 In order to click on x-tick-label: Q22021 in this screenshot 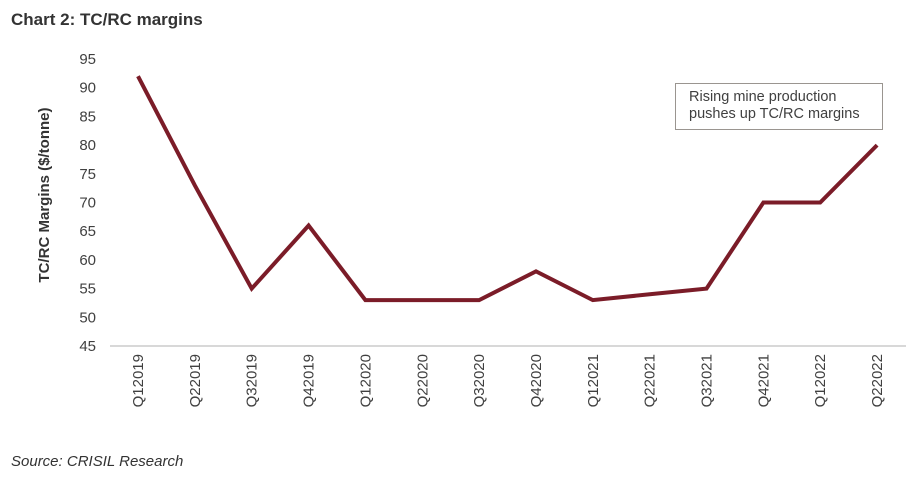, I will do `click(650, 380)`.